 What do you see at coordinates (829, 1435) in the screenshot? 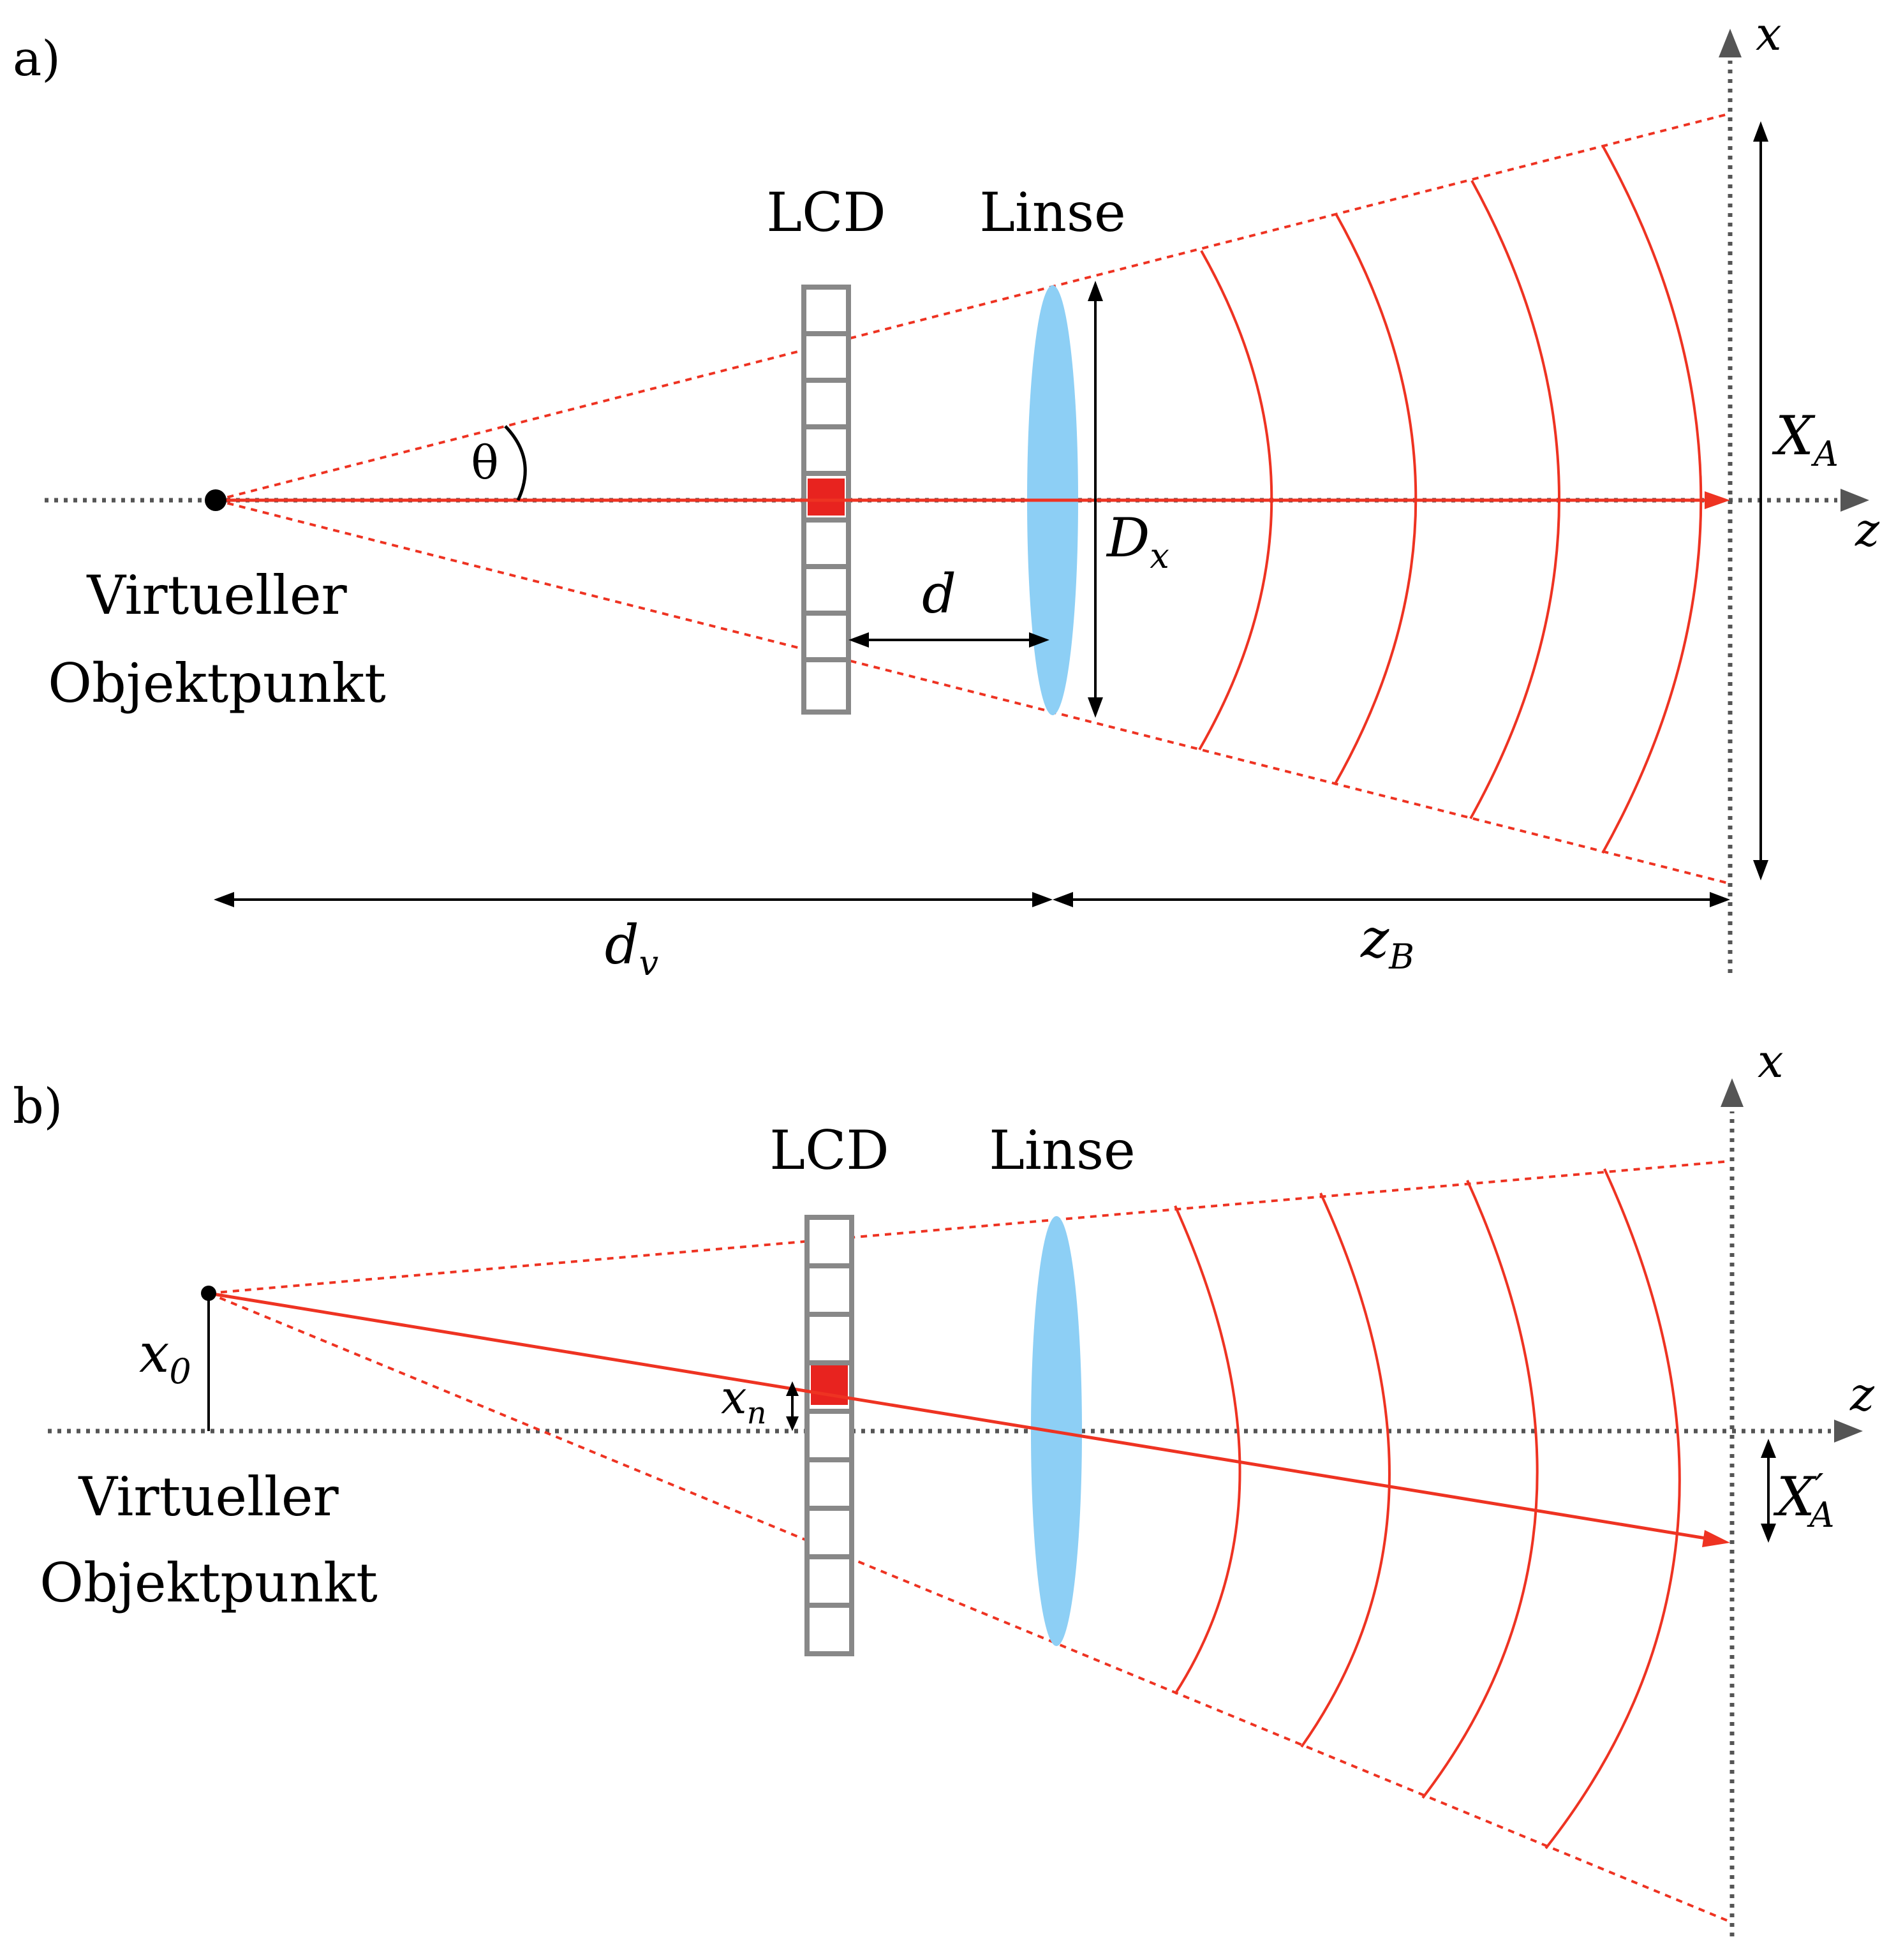
I see `lcd-panel-b` at bounding box center [829, 1435].